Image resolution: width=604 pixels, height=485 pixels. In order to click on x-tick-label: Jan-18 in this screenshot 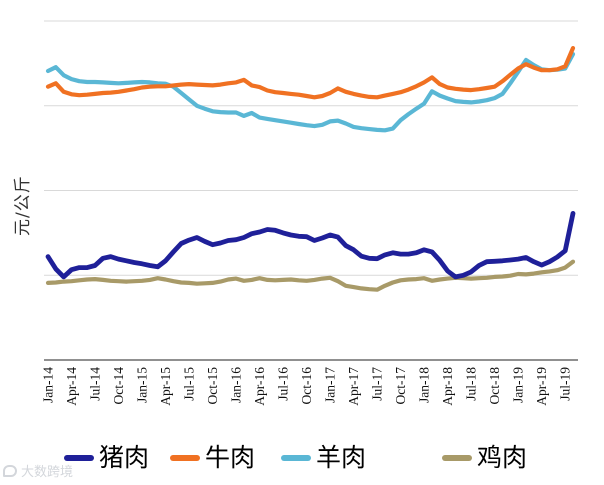, I will do `click(424, 385)`.